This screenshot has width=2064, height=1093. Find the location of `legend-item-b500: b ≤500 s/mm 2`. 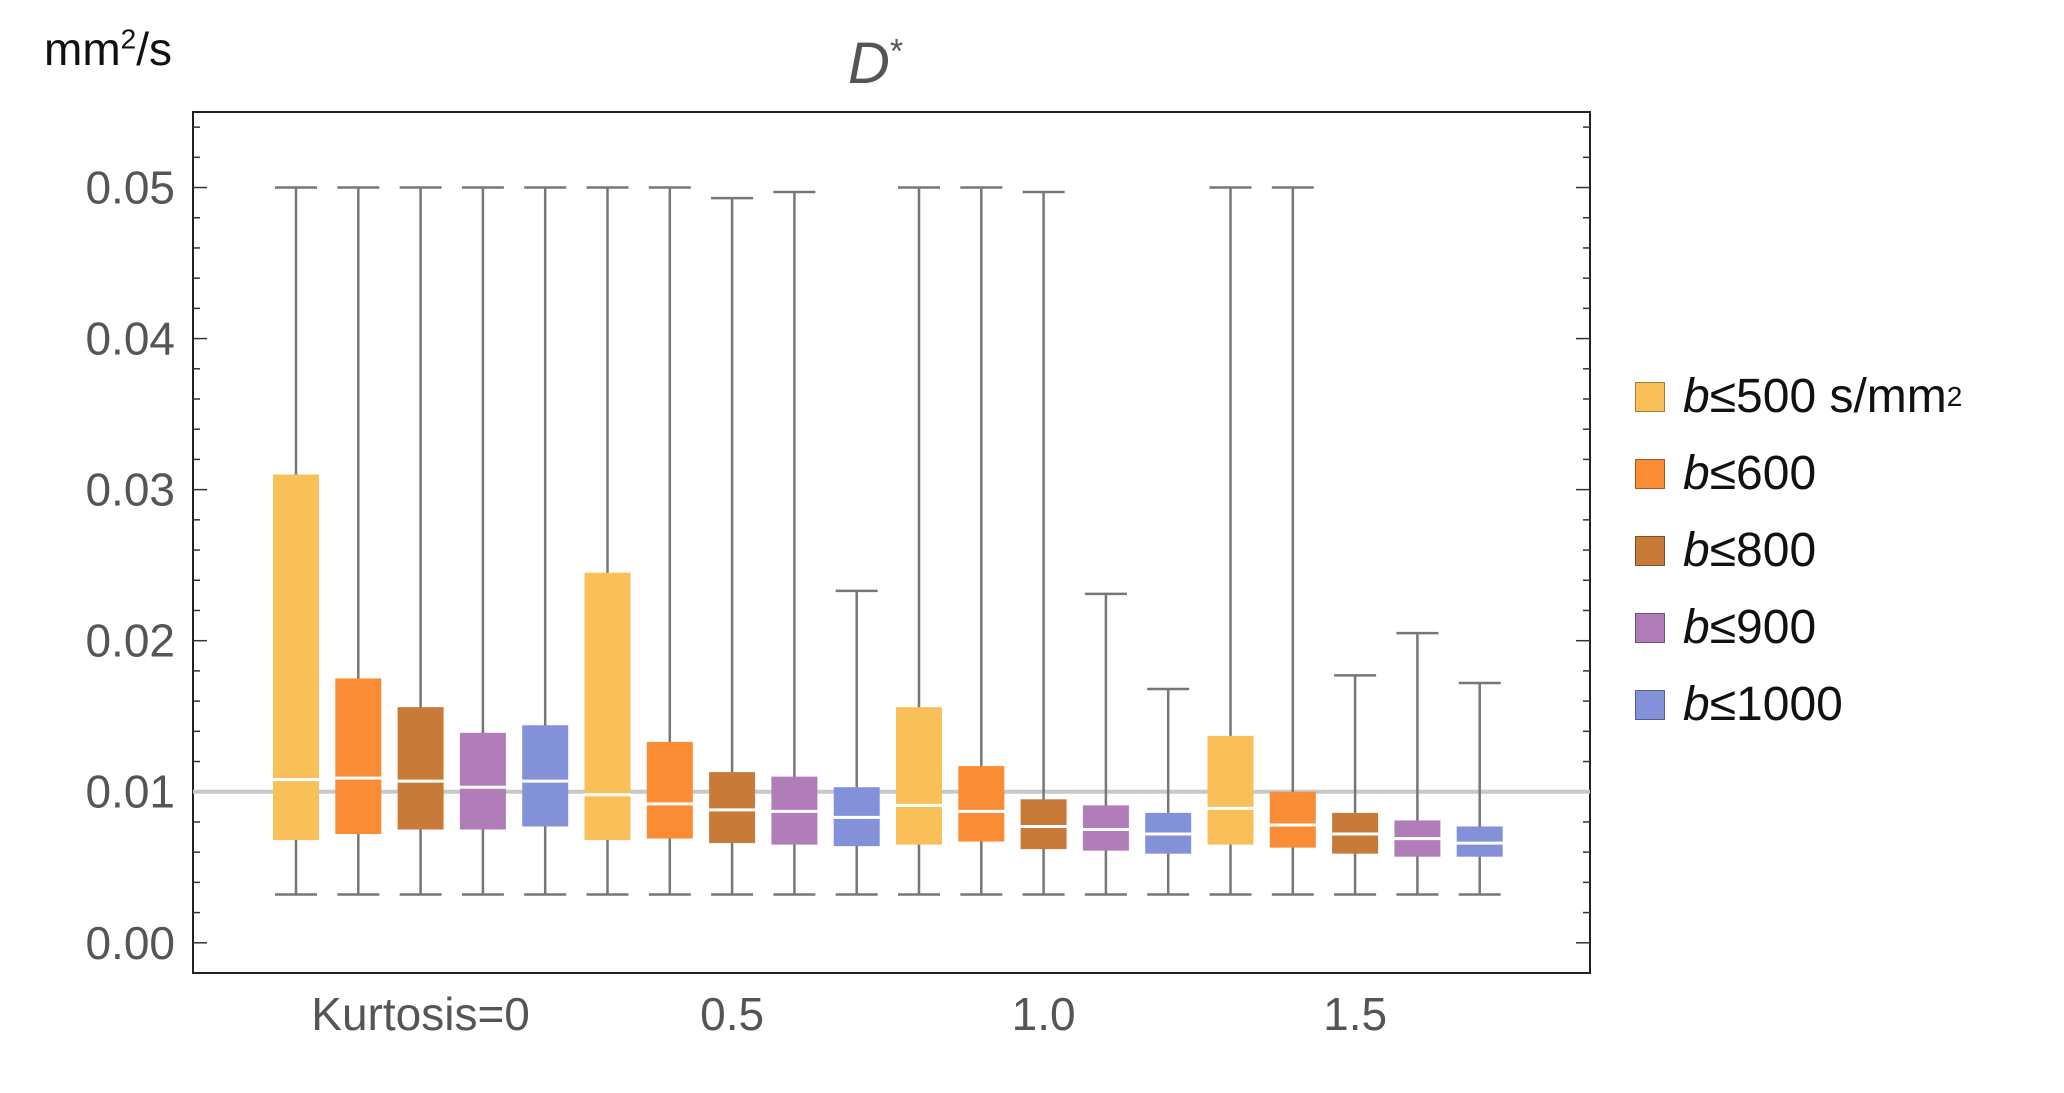

legend-item-b500: b ≤500 s/mm 2 is located at coordinates (1798, 396).